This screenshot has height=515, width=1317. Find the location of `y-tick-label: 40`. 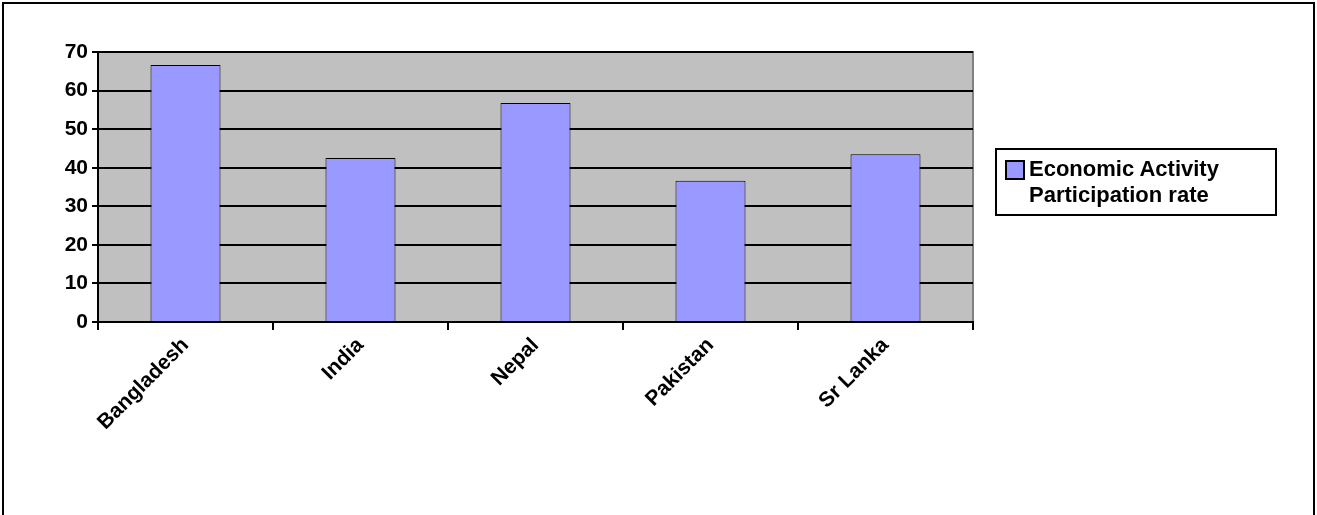

y-tick-label: 40 is located at coordinates (76, 166).